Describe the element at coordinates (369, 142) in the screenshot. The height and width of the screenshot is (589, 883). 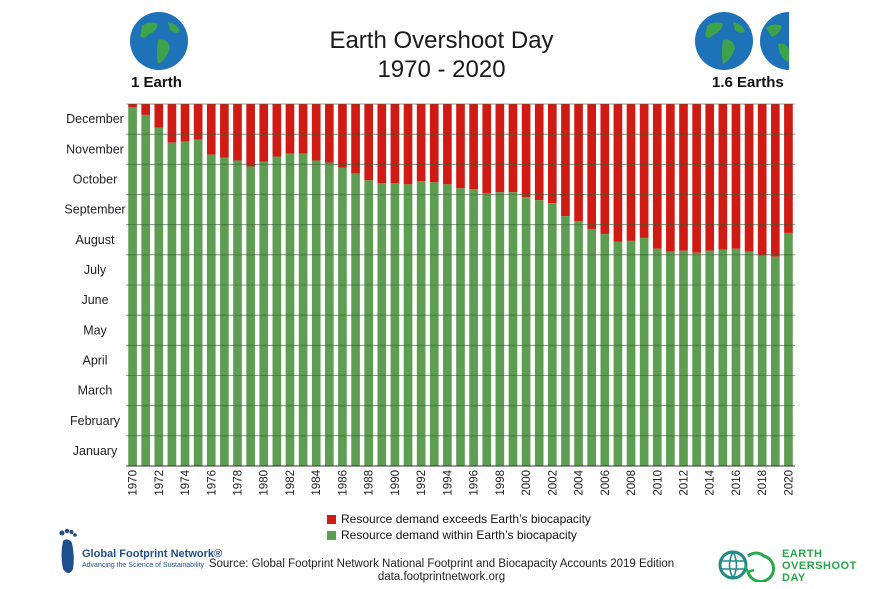
I see `bar-exceeds-1988` at that location.